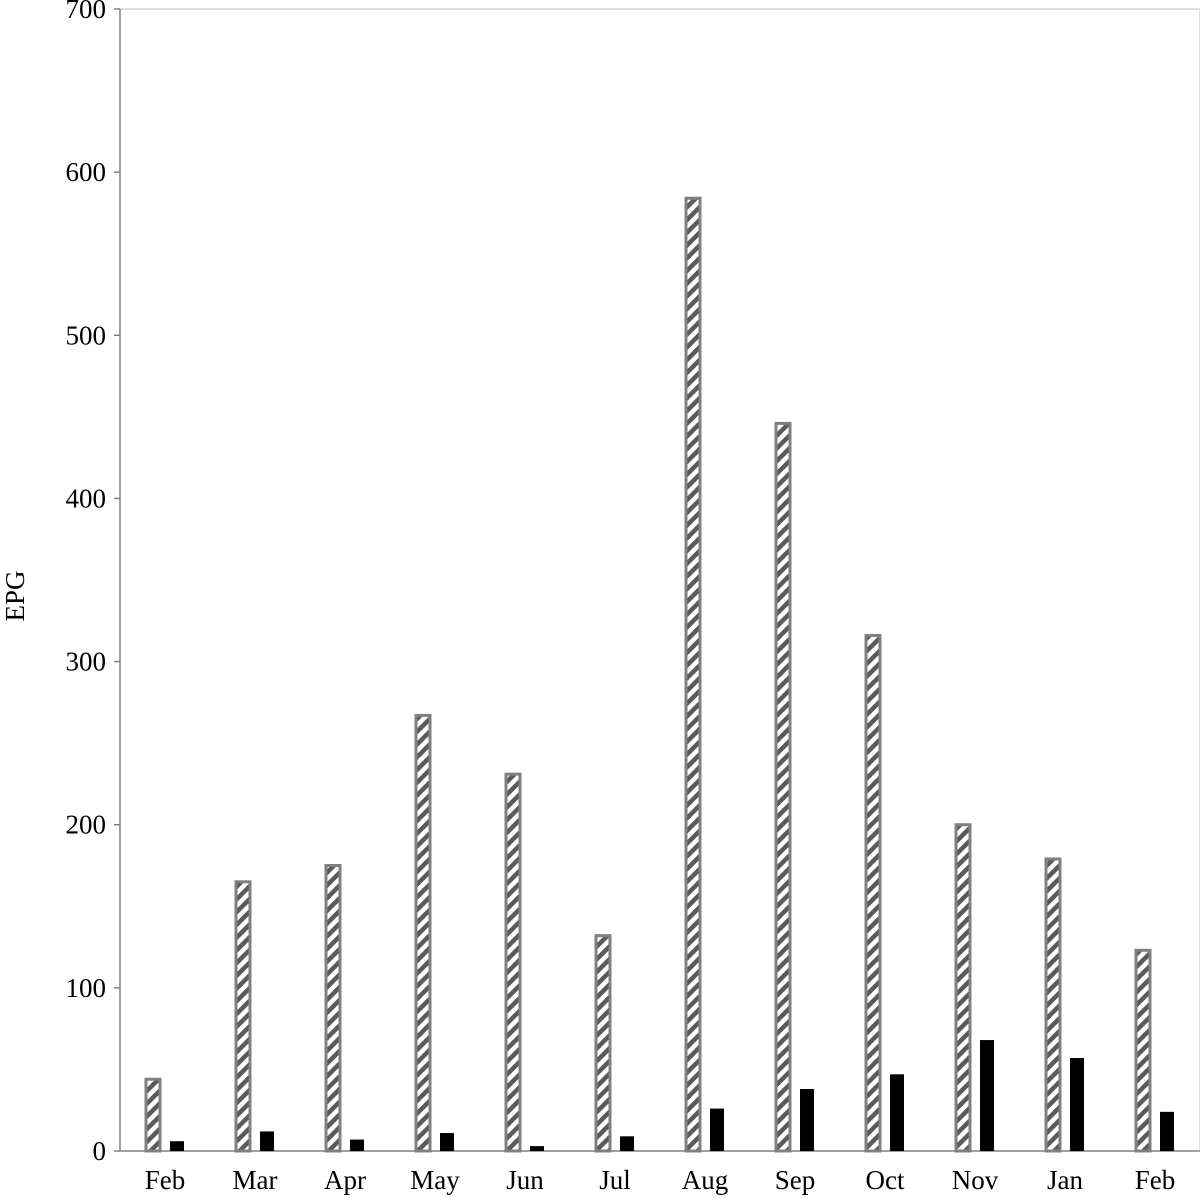 Image resolution: width=1200 pixels, height=1198 pixels. Describe the element at coordinates (255, 1180) in the screenshot. I see `x-tick-label-mar-1: Mar` at that location.